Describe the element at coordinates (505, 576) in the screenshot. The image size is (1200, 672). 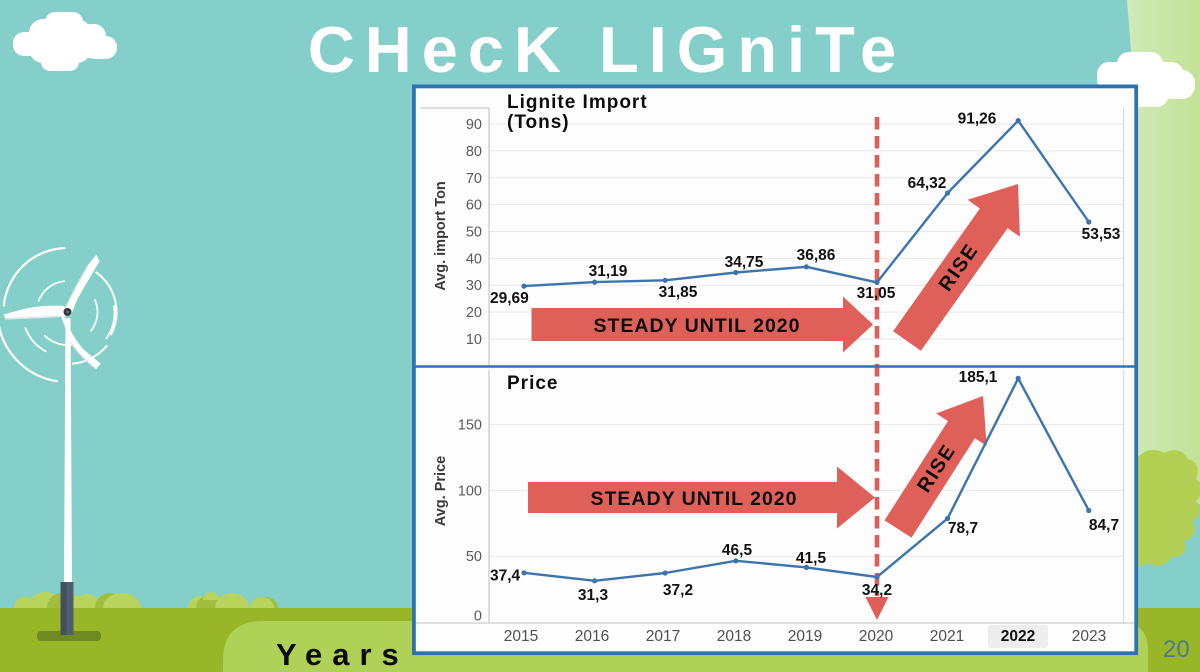
I see `svg-text: 37,4` at that location.